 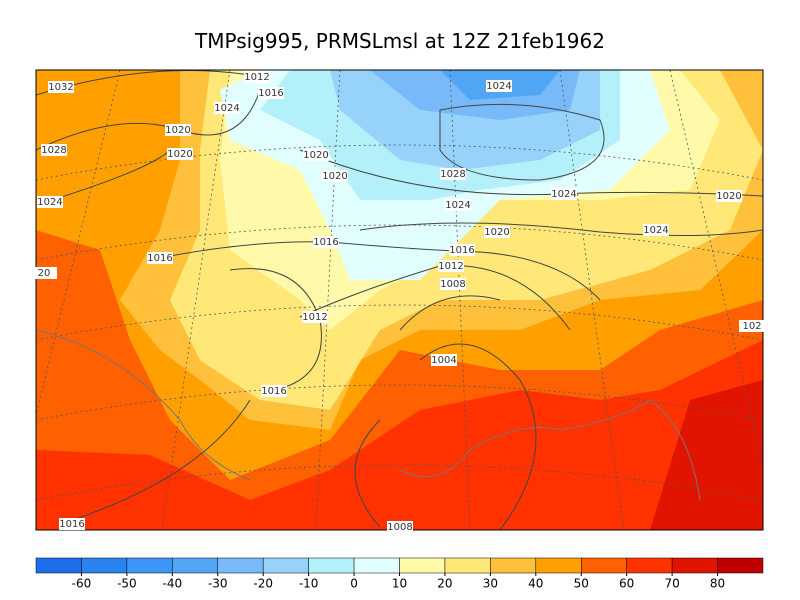 I want to click on temperature-region, so click(x=706, y=455).